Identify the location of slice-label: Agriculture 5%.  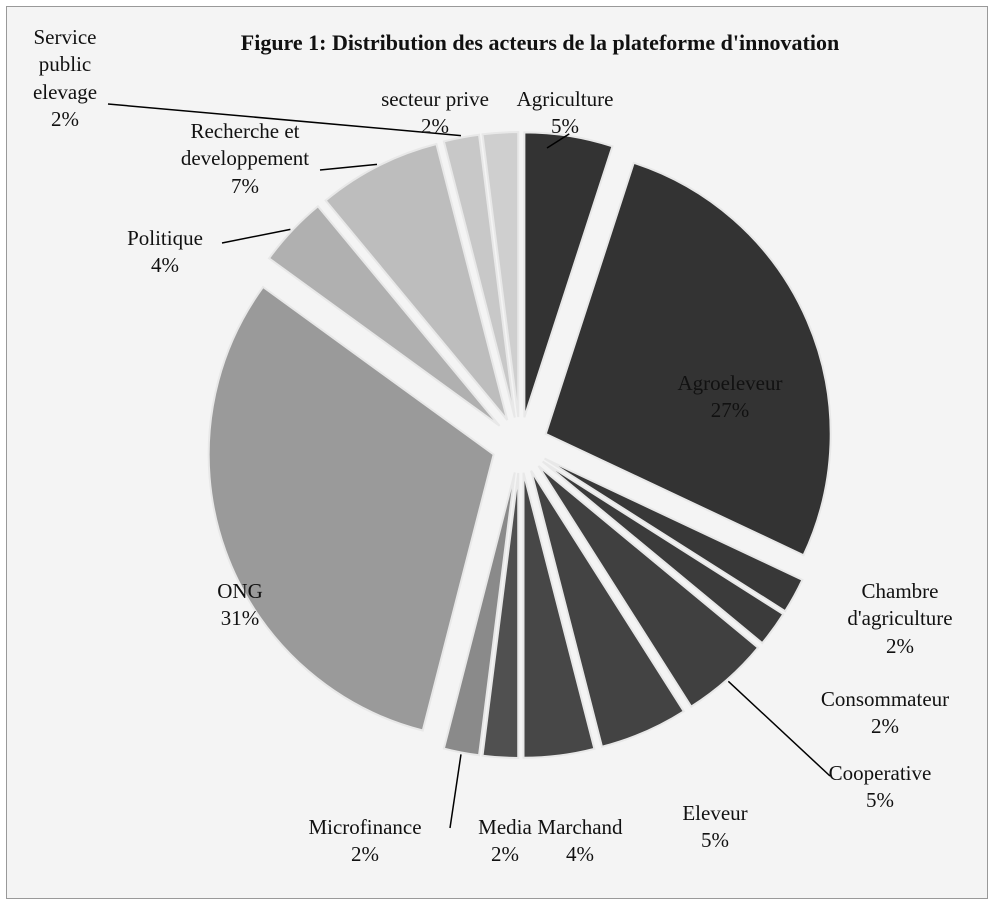
(565, 113).